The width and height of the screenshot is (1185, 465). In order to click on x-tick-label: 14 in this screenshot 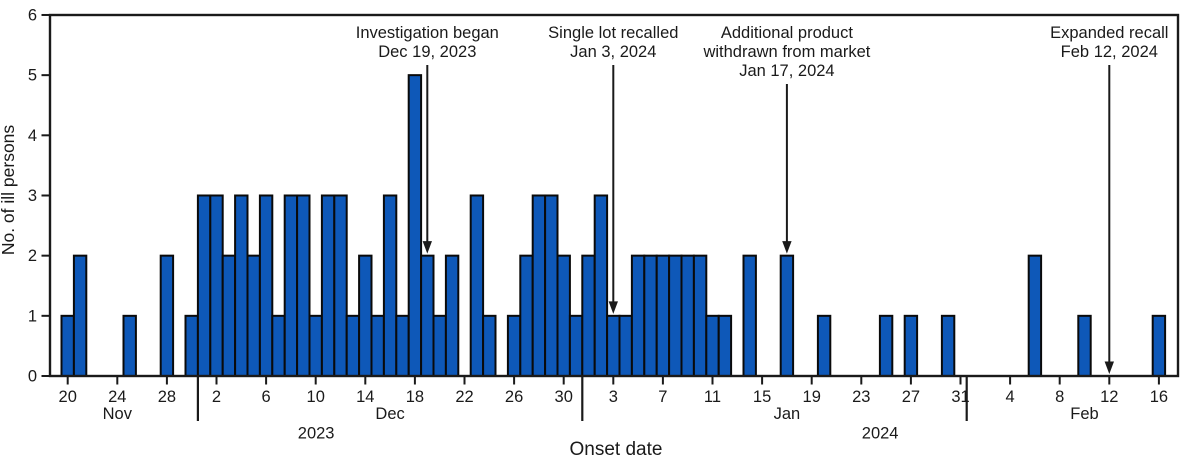, I will do `click(365, 397)`.